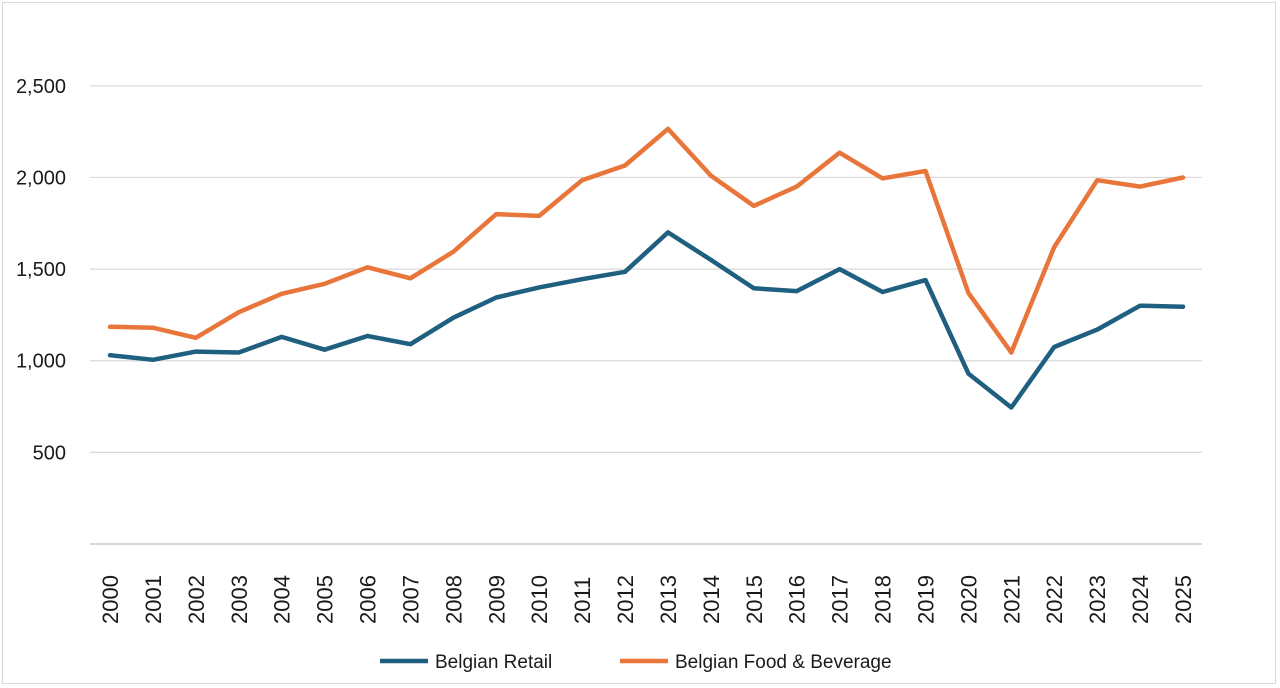  Describe the element at coordinates (668, 599) in the screenshot. I see `x-tick-label: 2013` at that location.